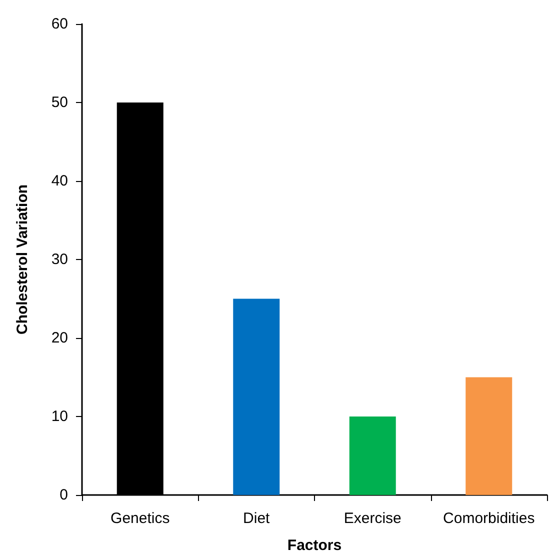  What do you see at coordinates (59, 259) in the screenshot?
I see `y-tick-label: 30` at bounding box center [59, 259].